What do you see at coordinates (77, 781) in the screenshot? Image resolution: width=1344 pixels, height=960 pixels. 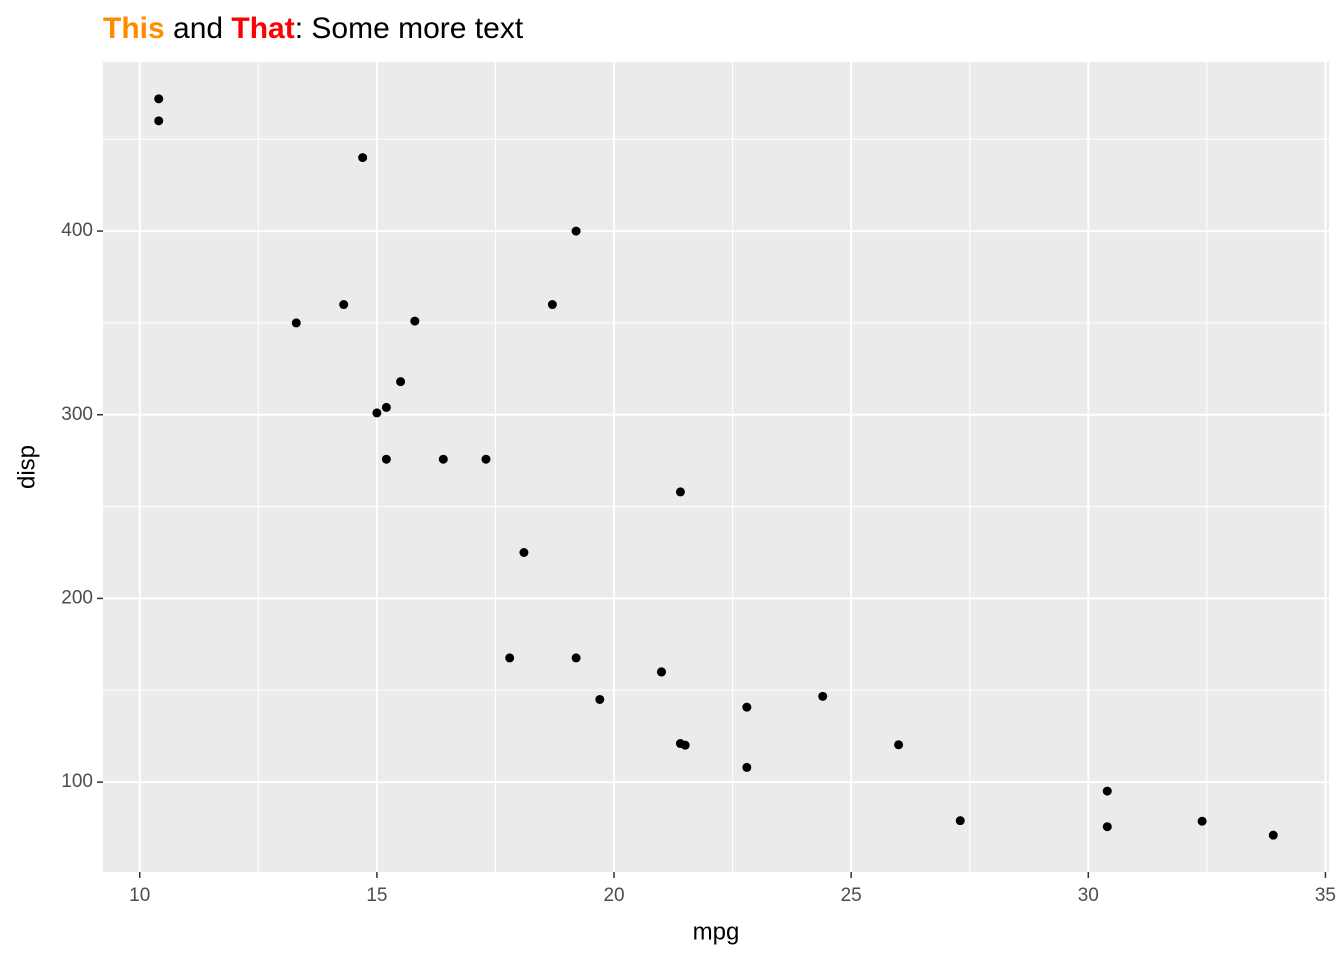 I see `y-tick-label: 100` at bounding box center [77, 781].